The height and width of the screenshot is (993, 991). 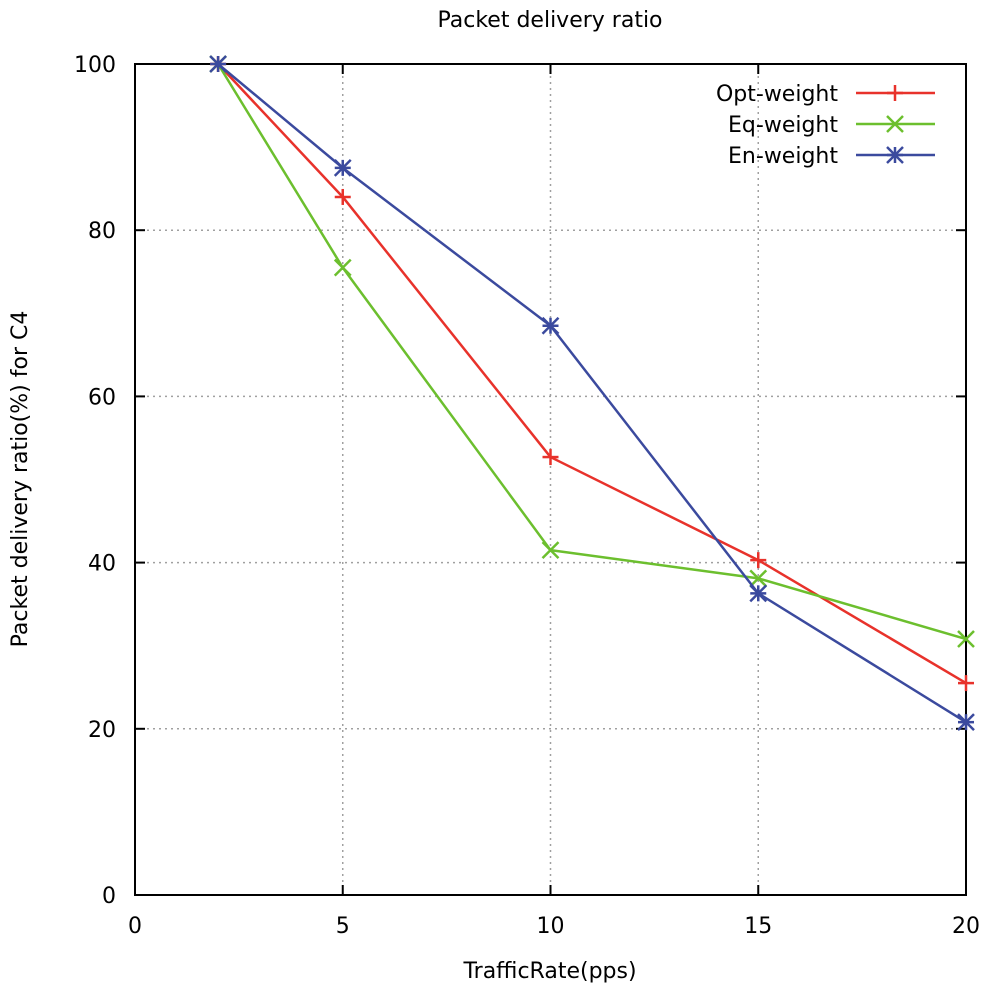 What do you see at coordinates (758, 926) in the screenshot?
I see `x-tick-label: 15` at bounding box center [758, 926].